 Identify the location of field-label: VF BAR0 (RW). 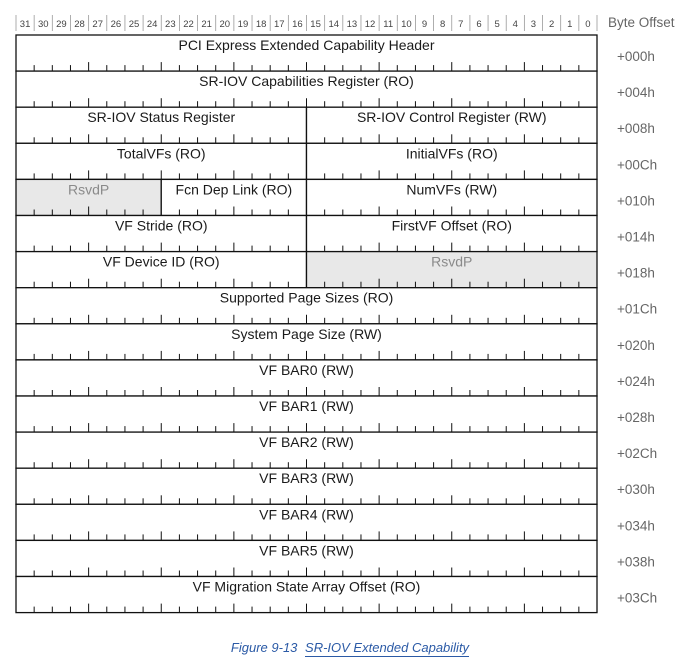
(306, 370).